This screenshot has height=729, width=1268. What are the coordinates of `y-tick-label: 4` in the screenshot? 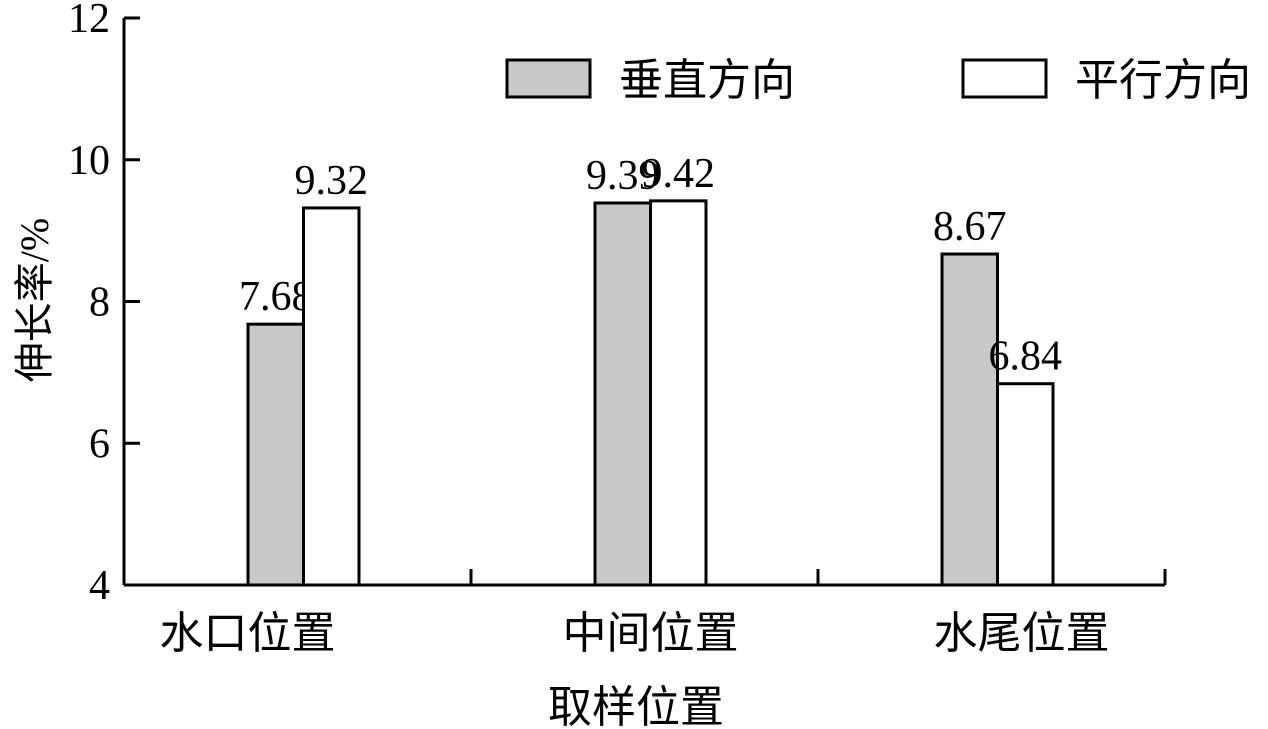 It's located at (99, 586).